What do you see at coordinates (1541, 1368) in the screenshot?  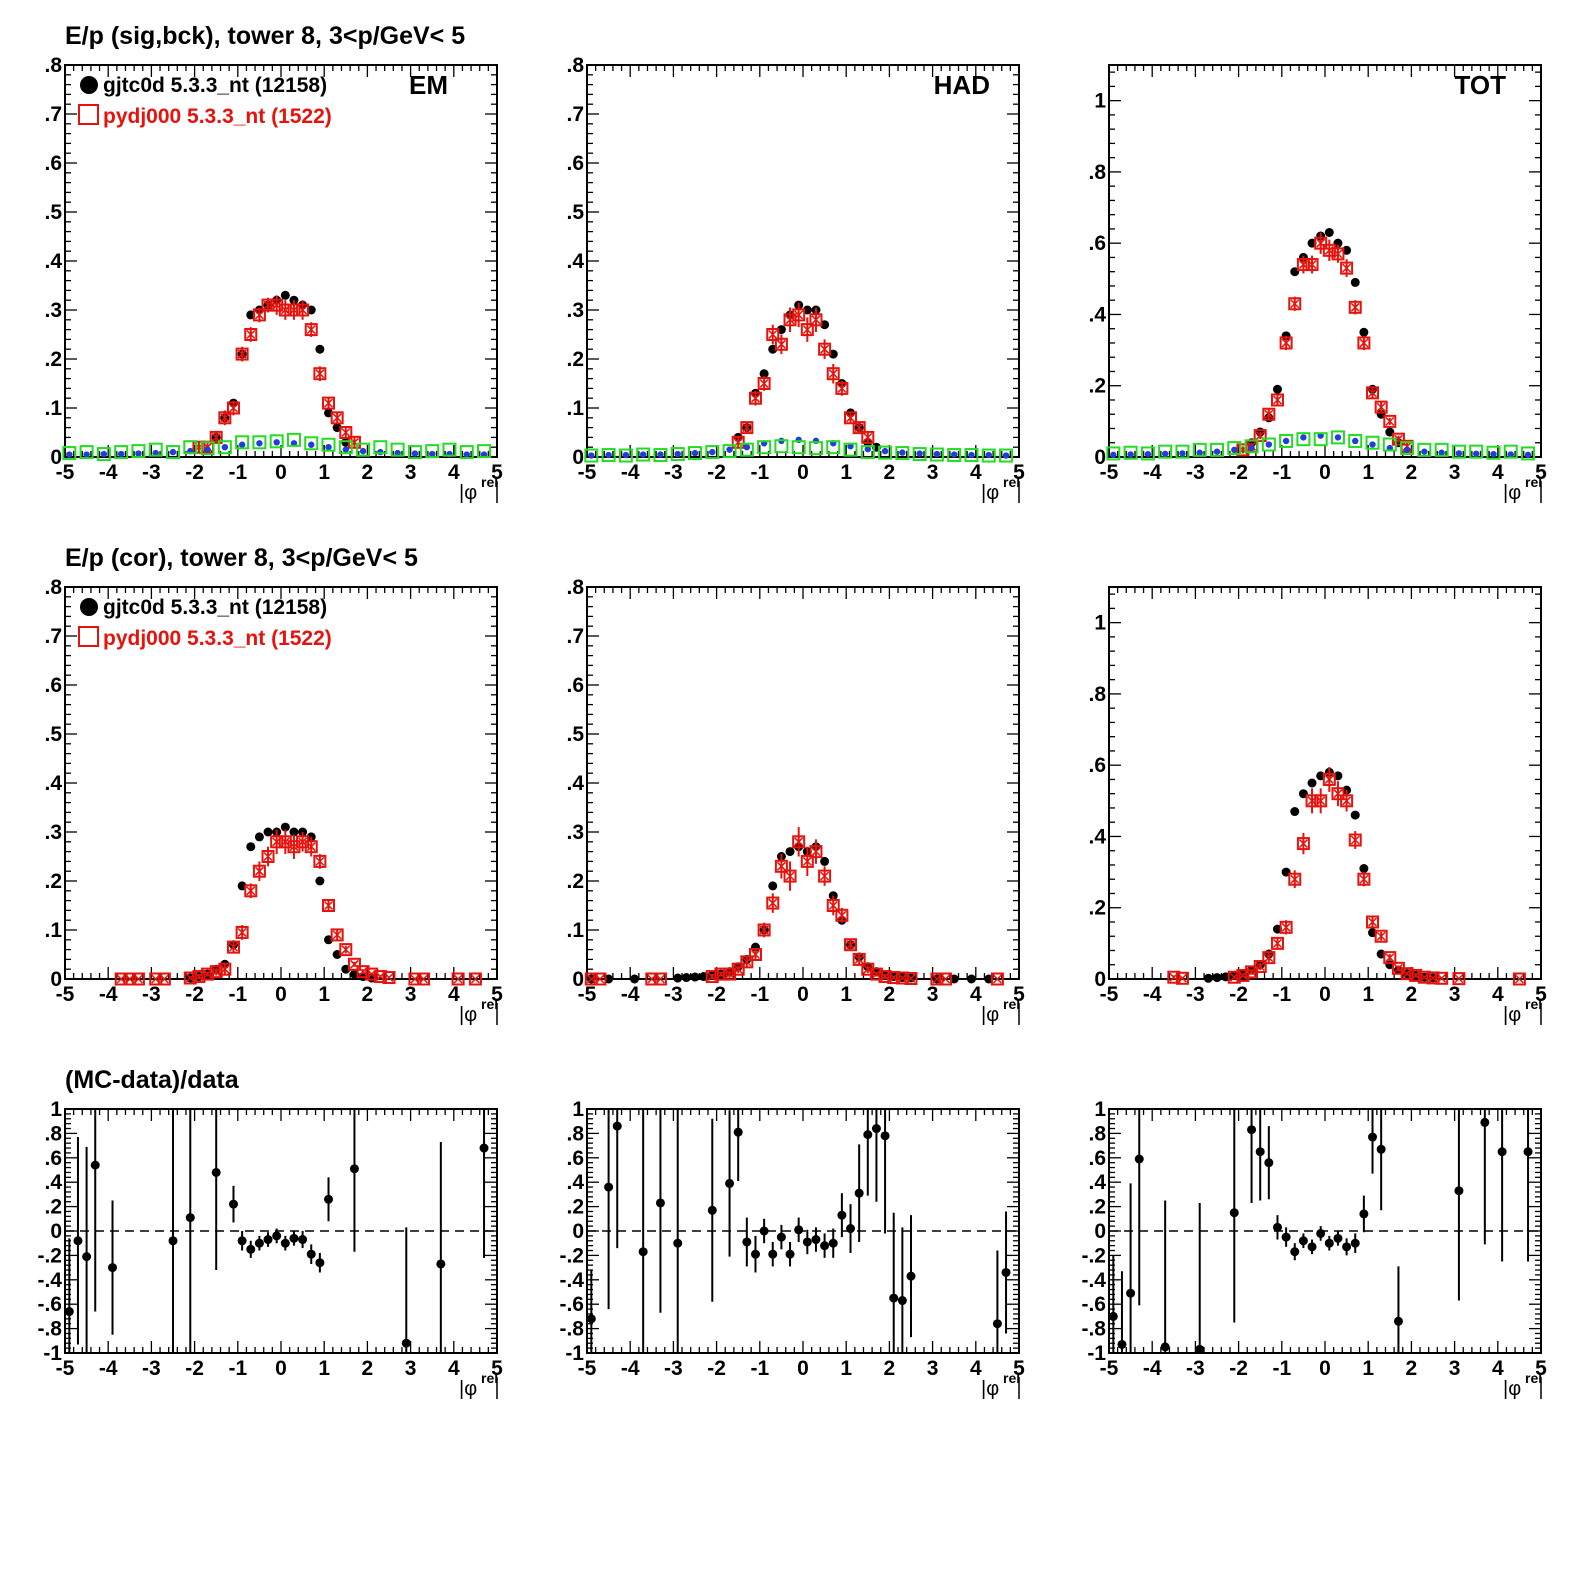 I see `x-tick-label: 5` at bounding box center [1541, 1368].